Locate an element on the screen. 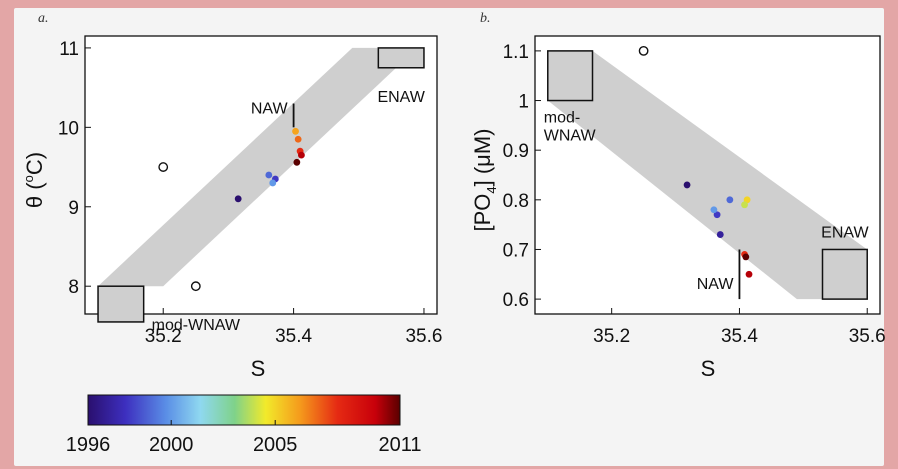 This screenshot has width=898, height=469. panel-a-mod-wnaw-box is located at coordinates (121, 304).